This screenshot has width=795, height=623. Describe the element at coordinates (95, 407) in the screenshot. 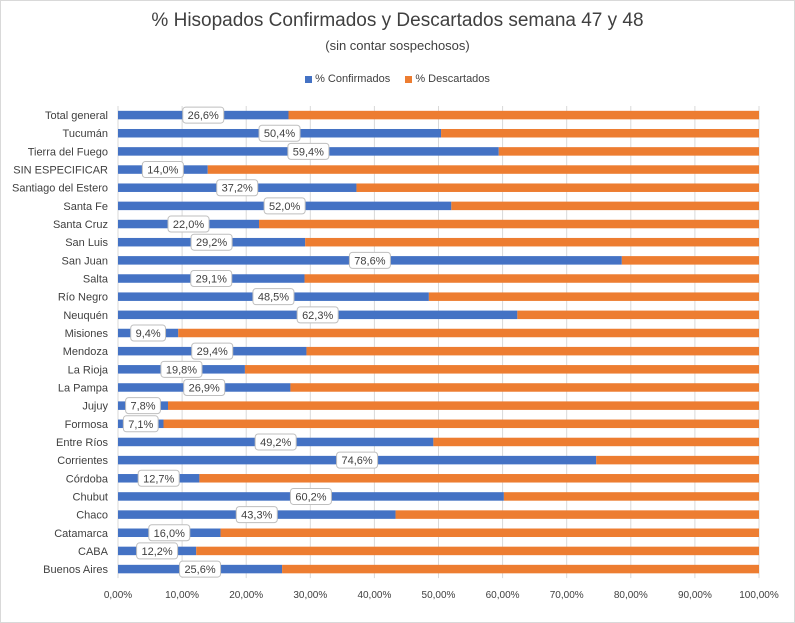

I see `category-label: Jujuy` at that location.